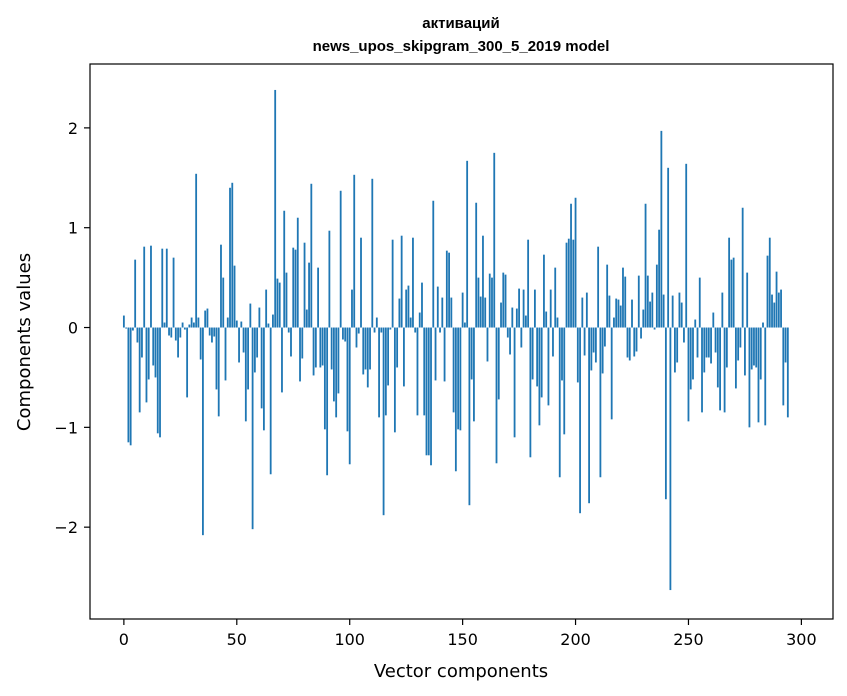  Describe the element at coordinates (460, 23) in the screenshot. I see `chart-title-line-1: активаций` at that location.